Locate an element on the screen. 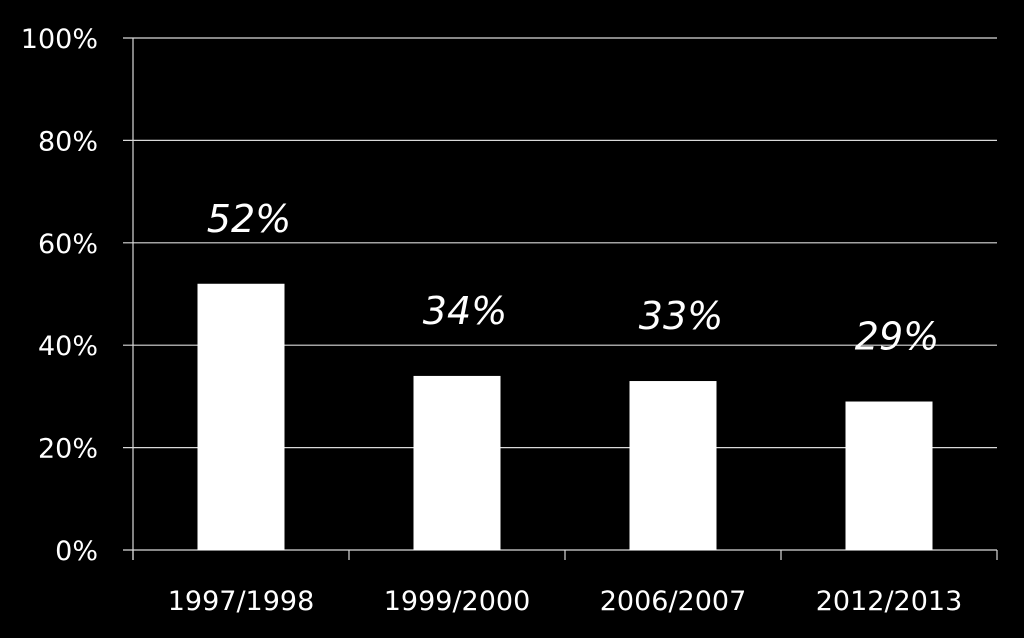 This screenshot has width=1024, height=638. y-tick-label: 80% is located at coordinates (68, 141).